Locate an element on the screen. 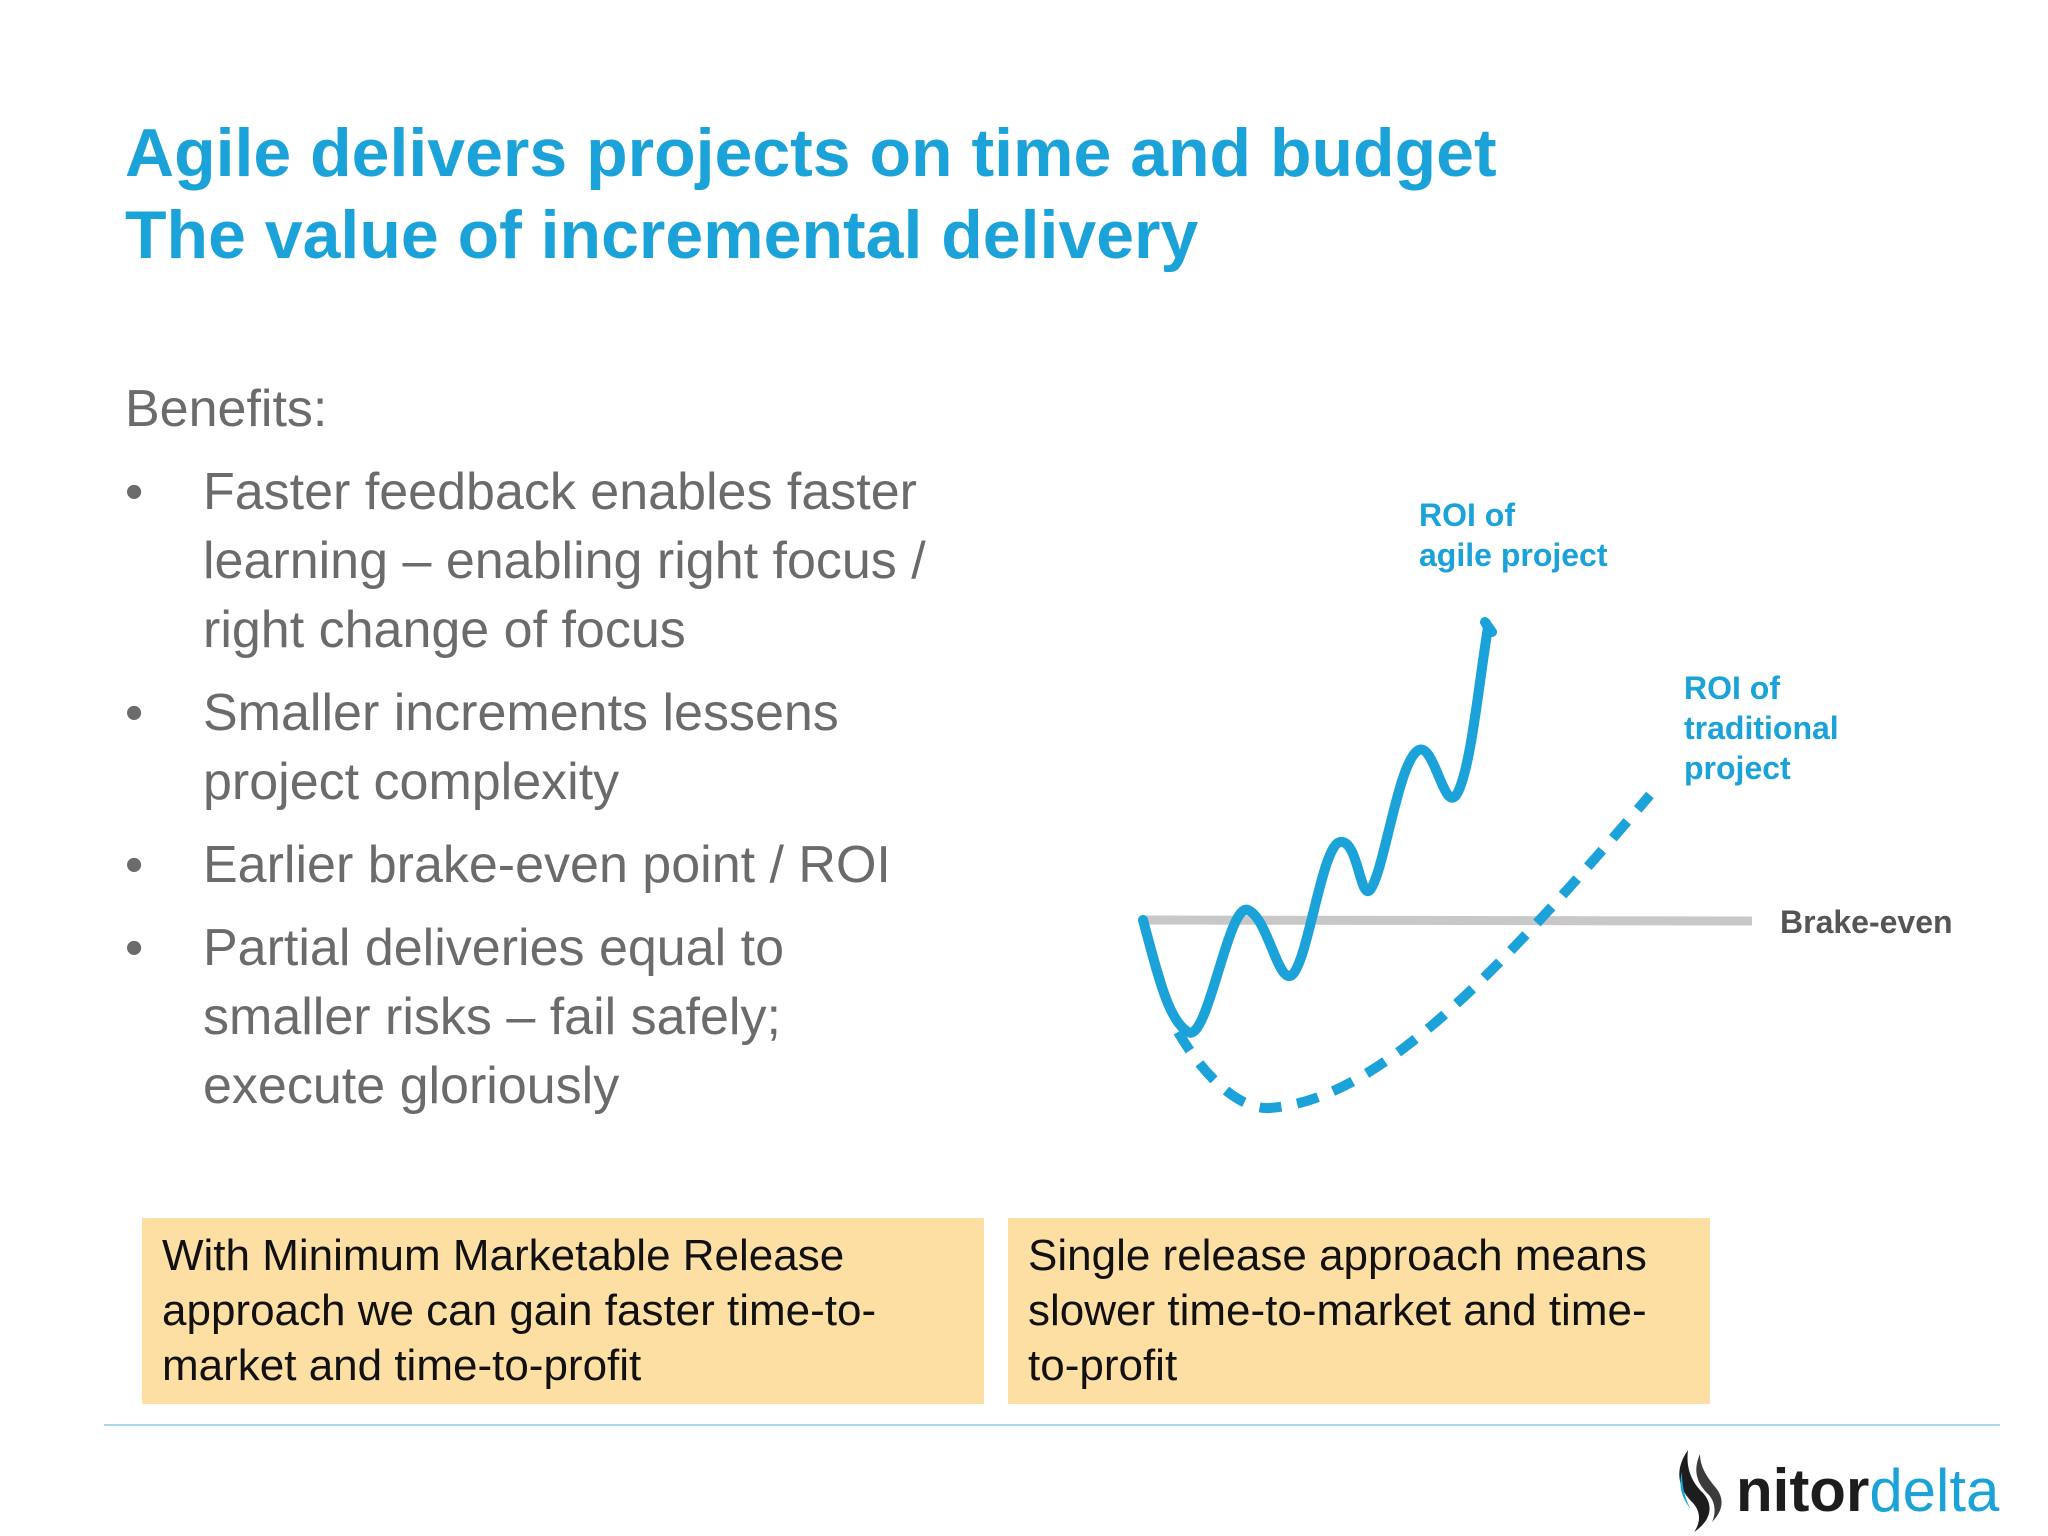 The image size is (2048, 1536). flame-logo-icon is located at coordinates (1700, 1491).